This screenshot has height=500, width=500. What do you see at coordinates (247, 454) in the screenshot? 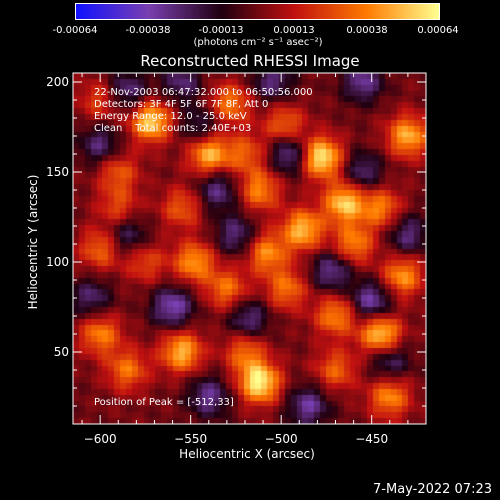
I see `x-axis-label: Heliocentric X (arcsec)` at bounding box center [247, 454].